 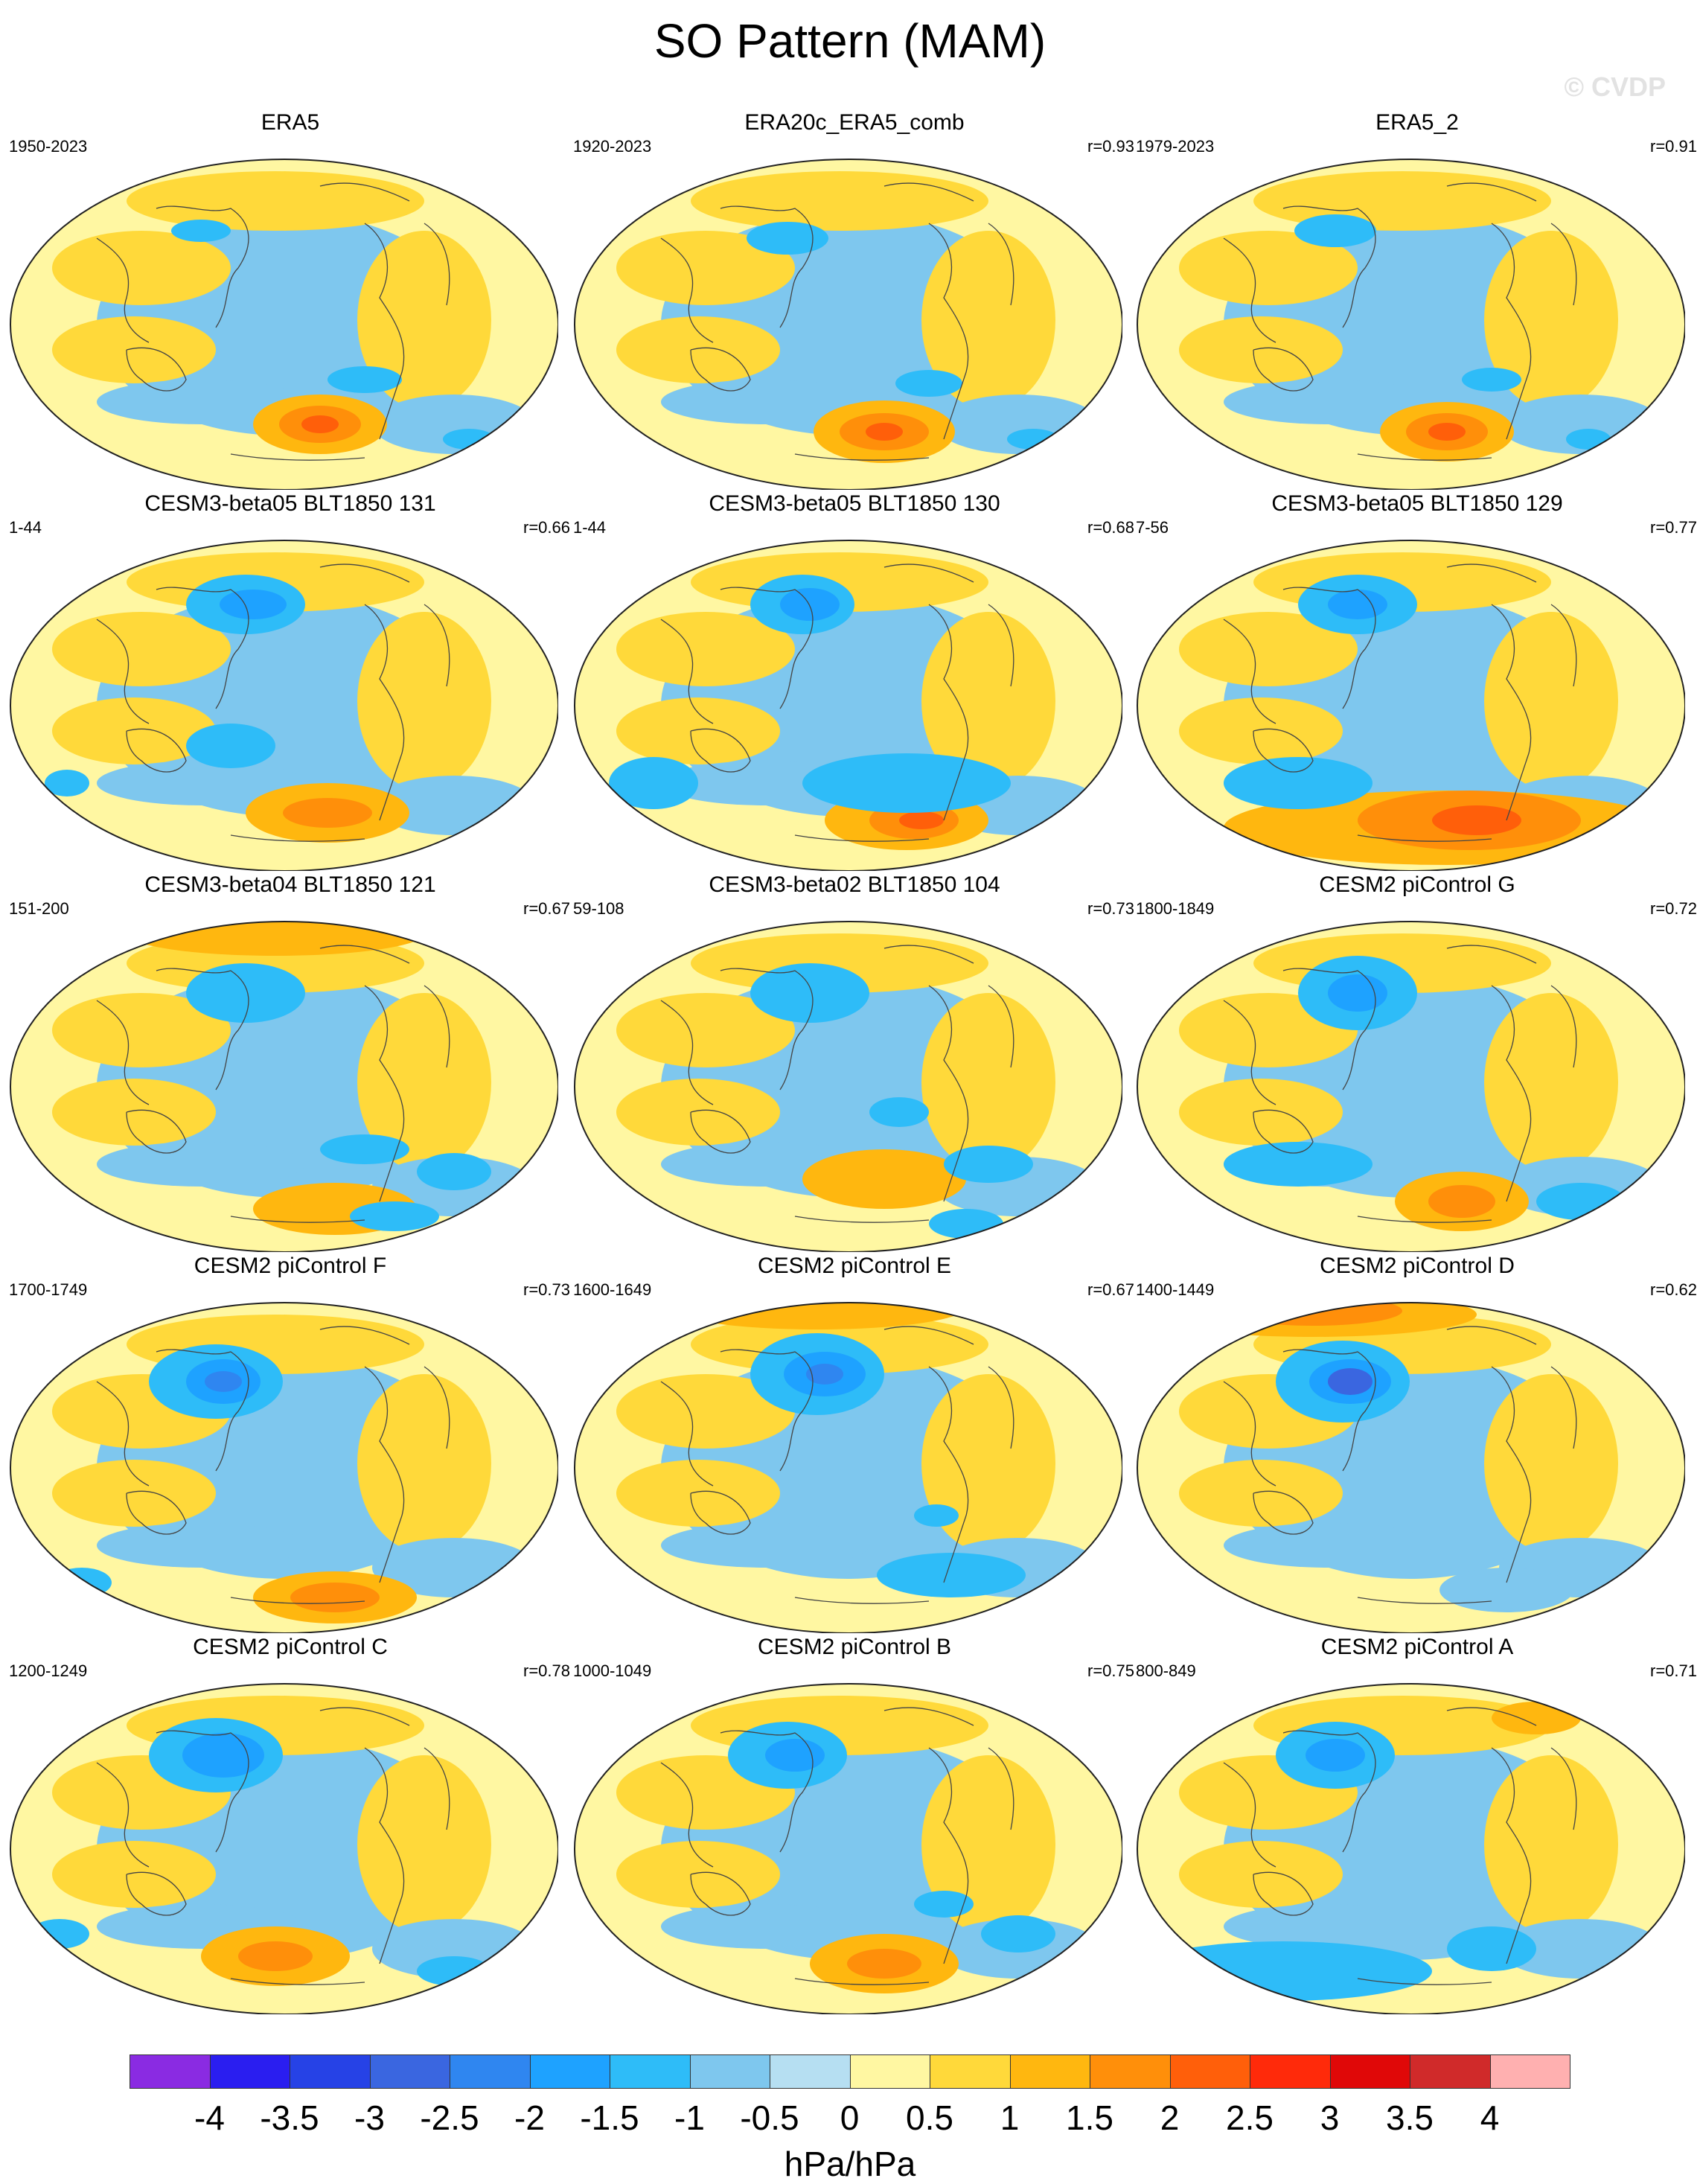 I want to click on map-panel: CESM3-beta05 BLT1850 130 1-44 r=0.68, so click(x=854, y=681).